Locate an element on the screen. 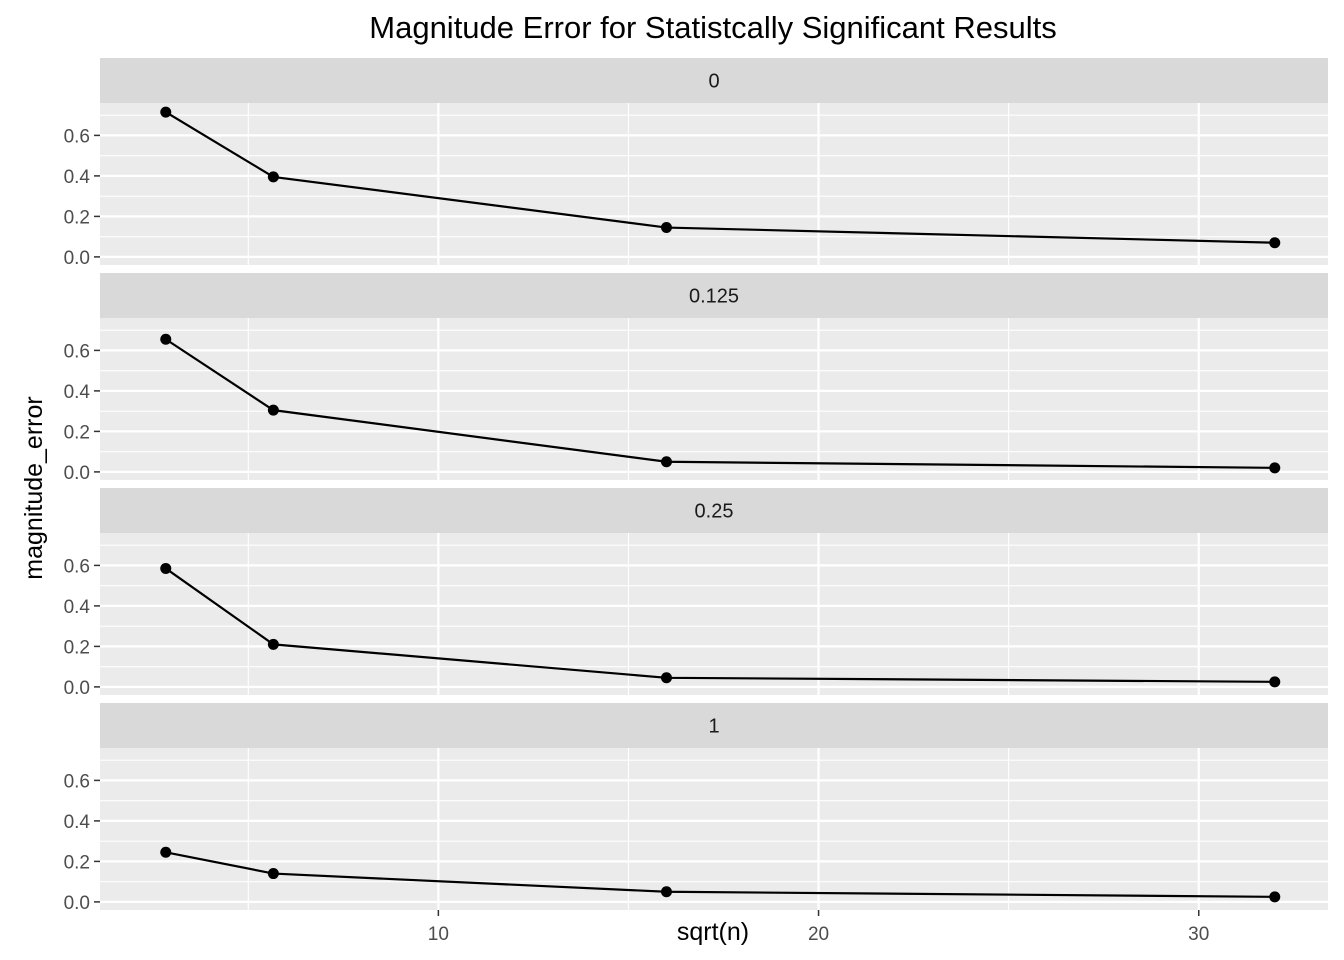  x-axis: 10 20 30 is located at coordinates (818, 927).